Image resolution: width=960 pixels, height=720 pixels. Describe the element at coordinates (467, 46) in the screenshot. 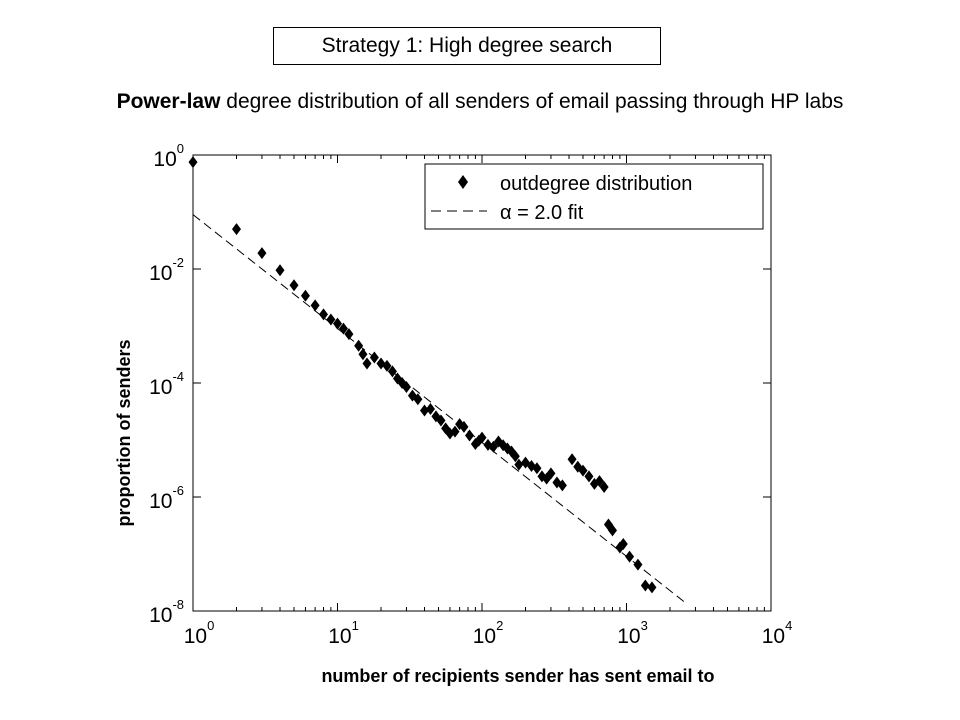

I see `boxed-title: Strategy 1: High degree search` at that location.